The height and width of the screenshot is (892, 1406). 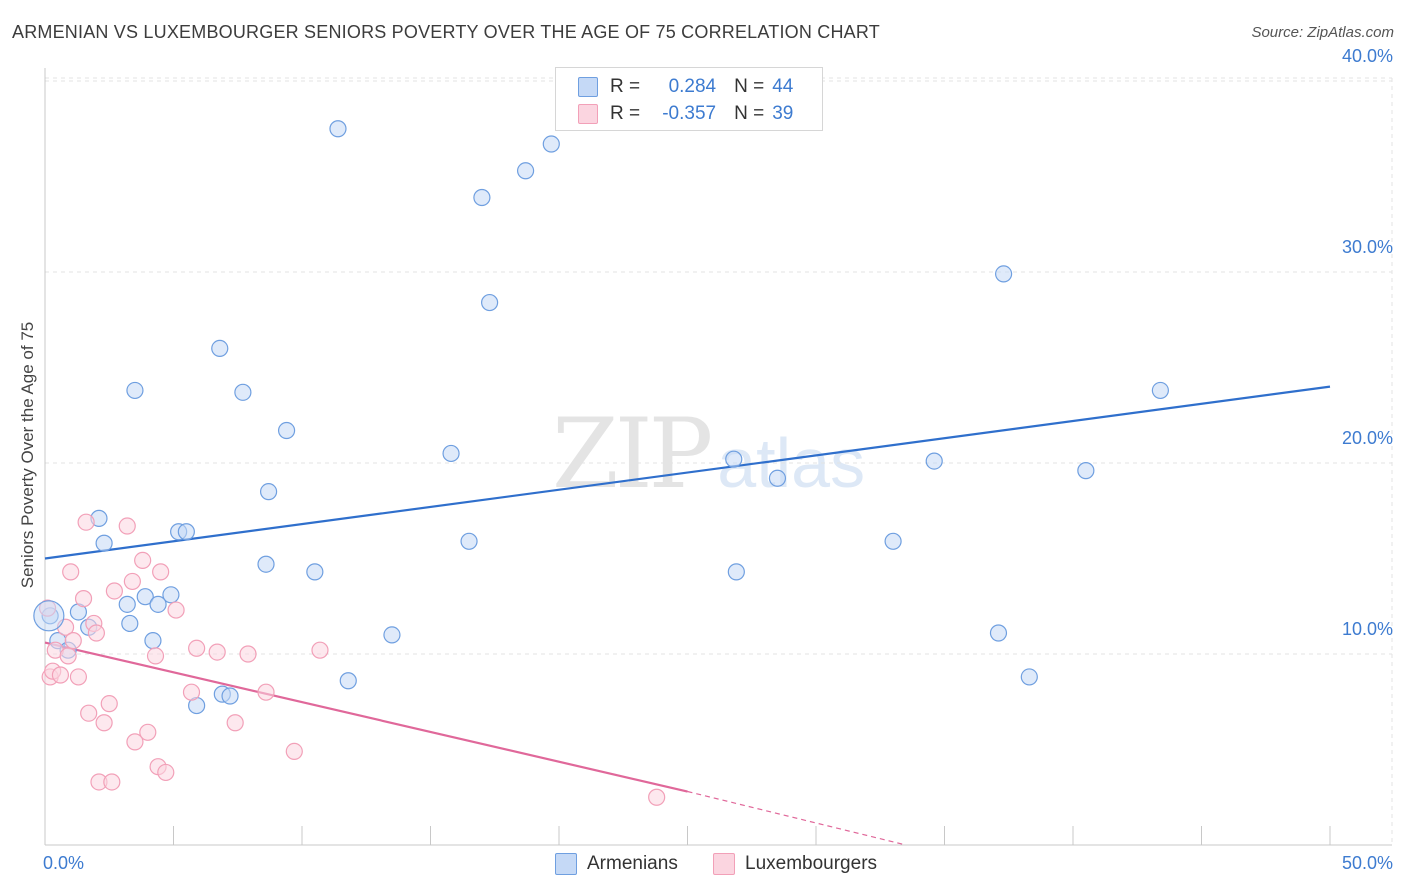 I want to click on x-tick-label: 50.0%, so click(x=1367, y=863).